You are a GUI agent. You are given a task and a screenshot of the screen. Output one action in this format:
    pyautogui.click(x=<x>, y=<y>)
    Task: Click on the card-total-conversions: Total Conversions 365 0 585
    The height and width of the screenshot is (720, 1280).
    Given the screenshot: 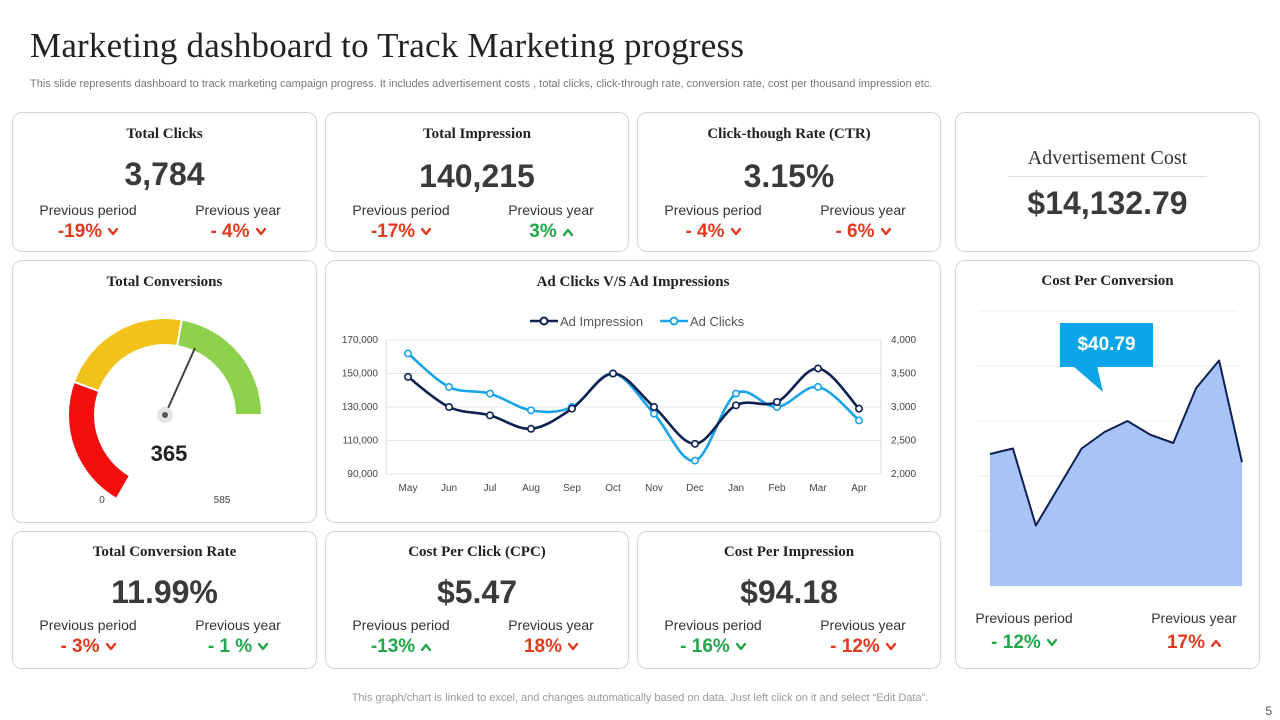 What is the action you would take?
    pyautogui.click(x=164, y=391)
    